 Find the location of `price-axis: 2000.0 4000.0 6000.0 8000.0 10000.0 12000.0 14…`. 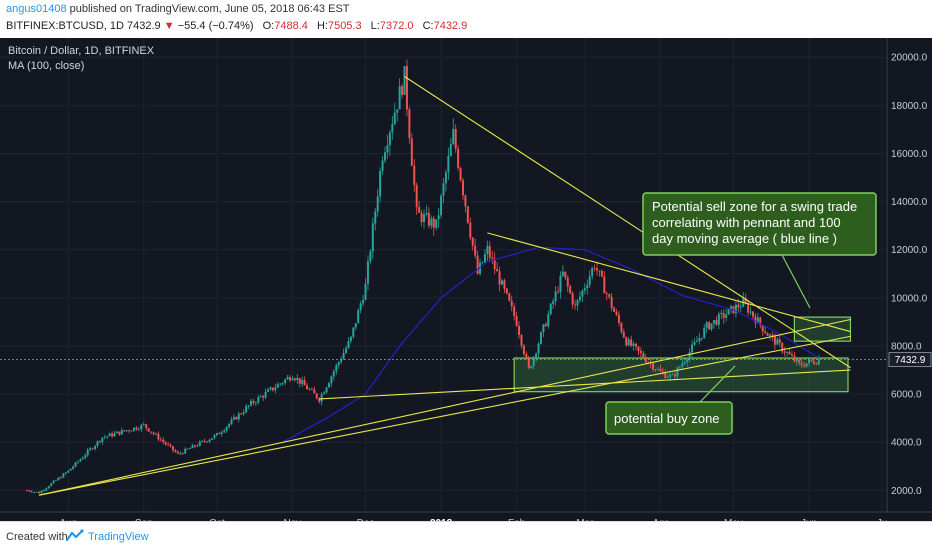

price-axis: 2000.0 4000.0 6000.0 8000.0 10000.0 12000.0 14… is located at coordinates (909, 275).